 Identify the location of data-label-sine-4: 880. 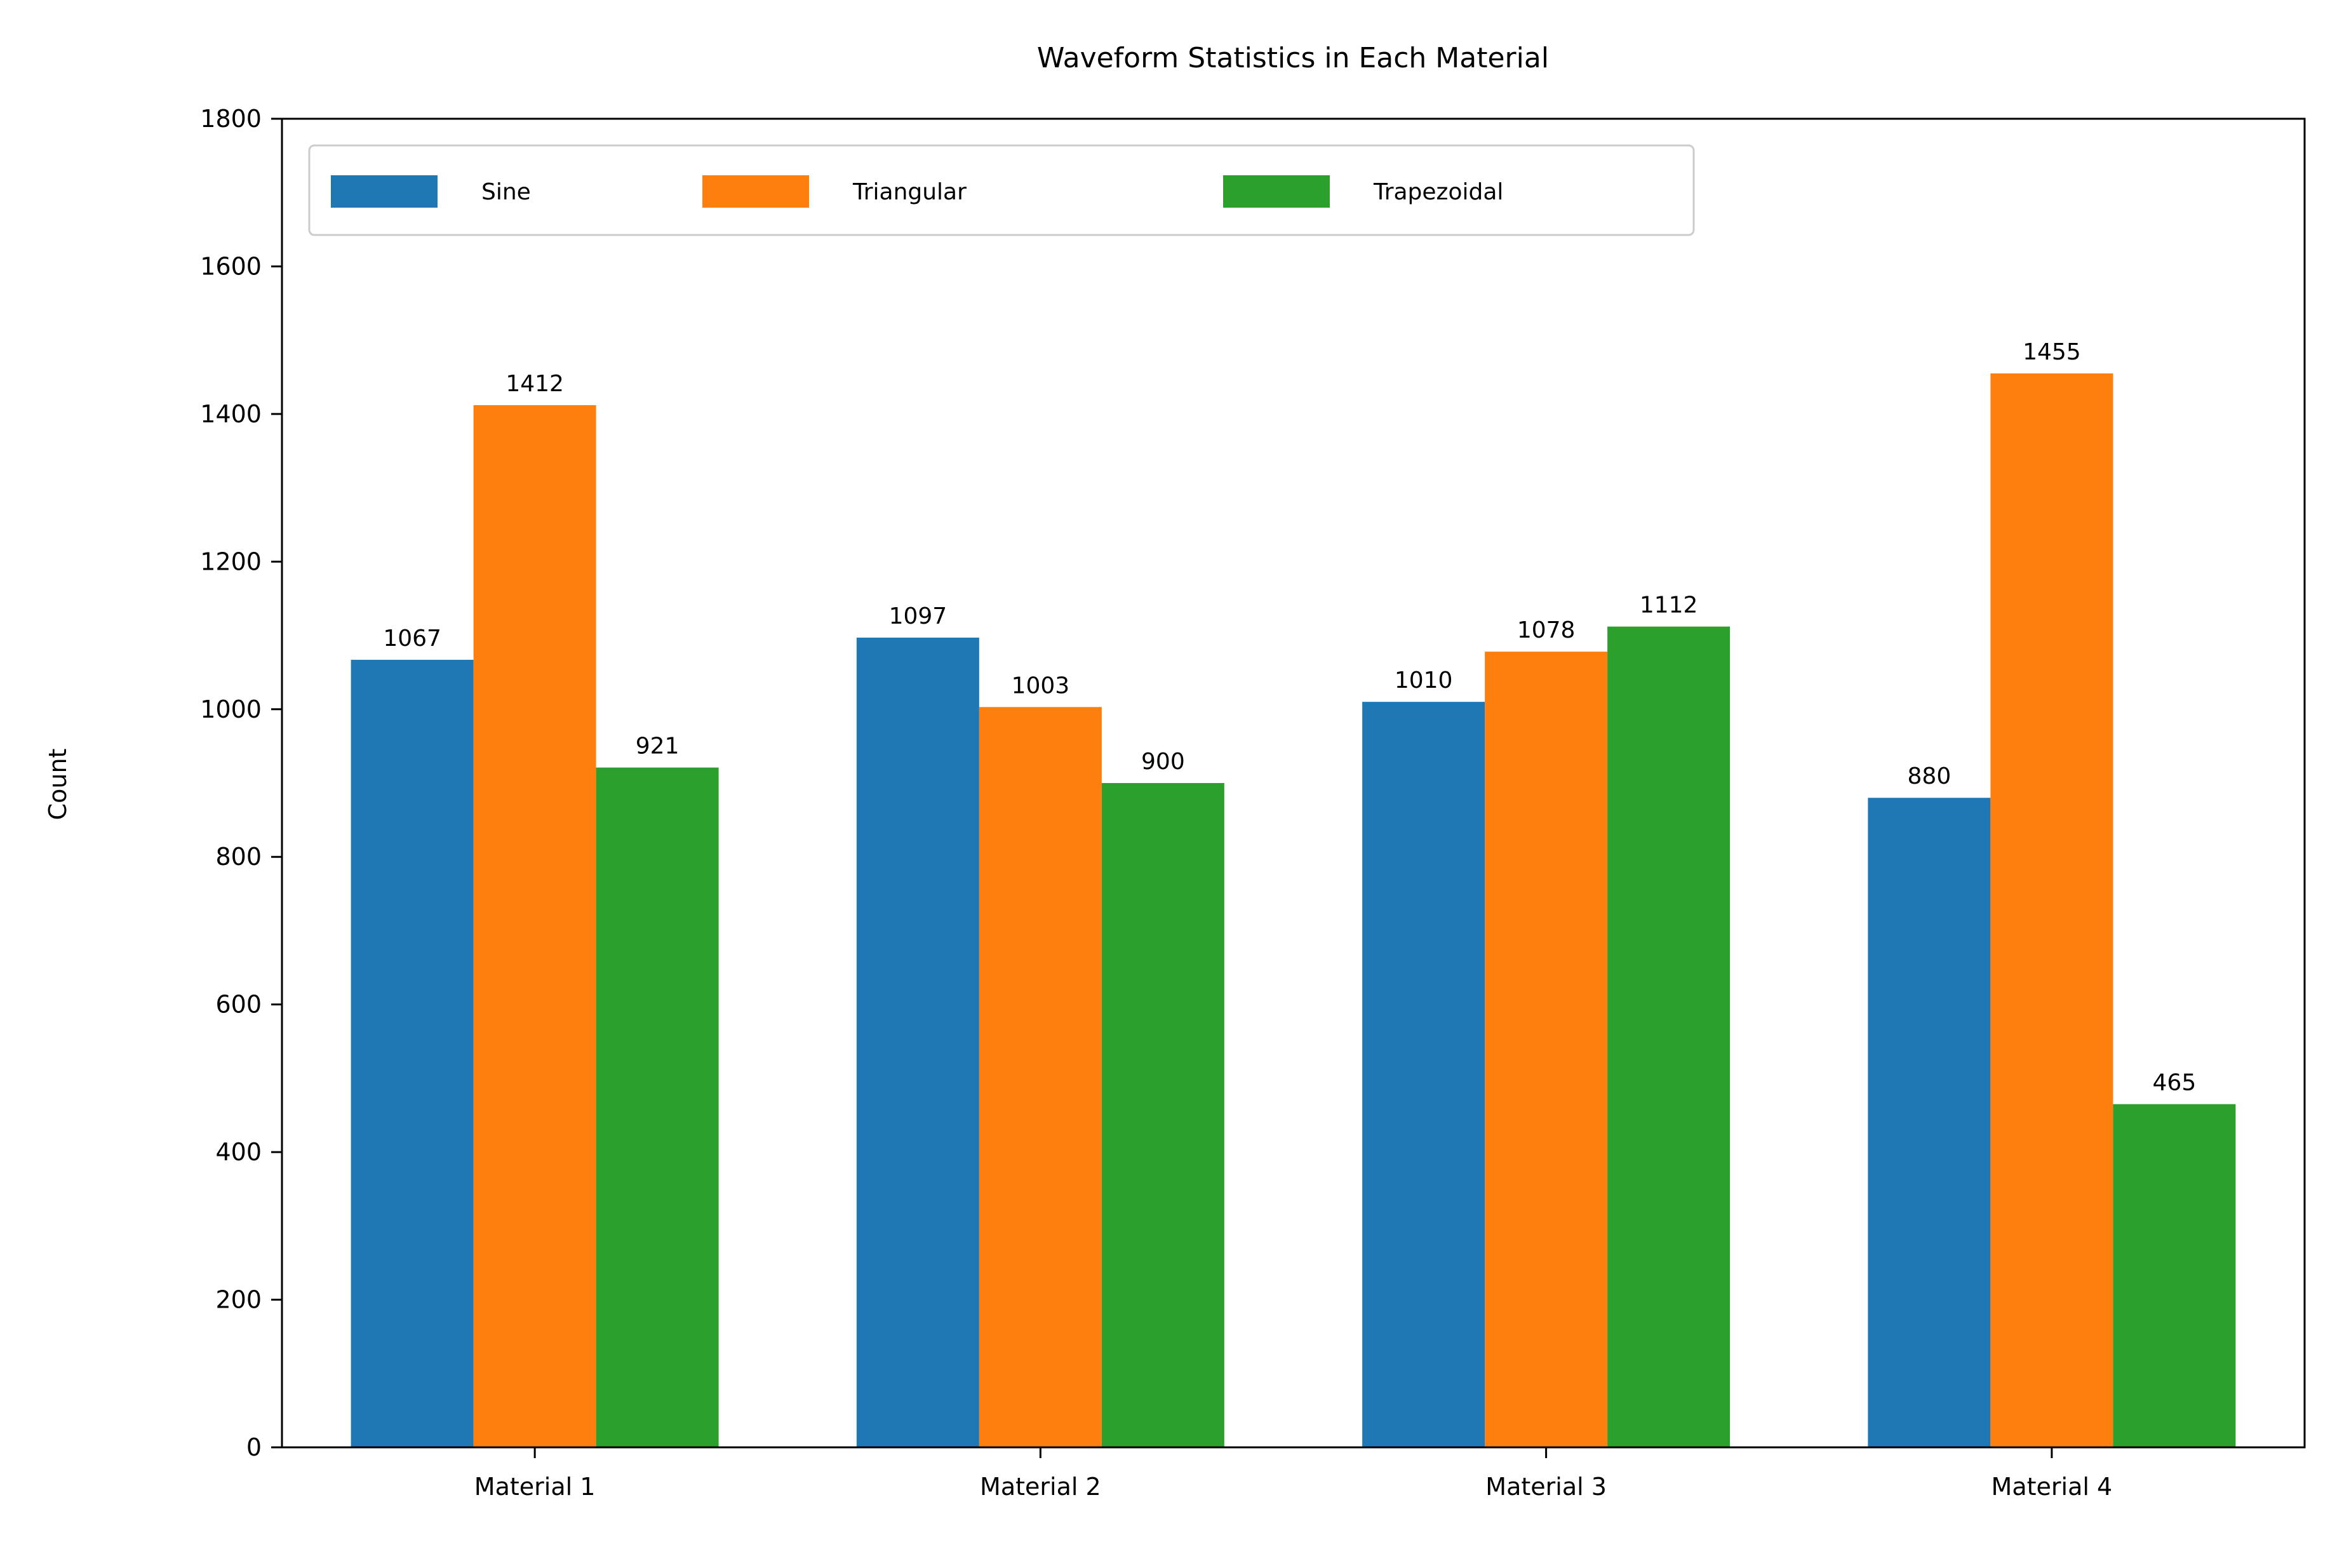
(1930, 776).